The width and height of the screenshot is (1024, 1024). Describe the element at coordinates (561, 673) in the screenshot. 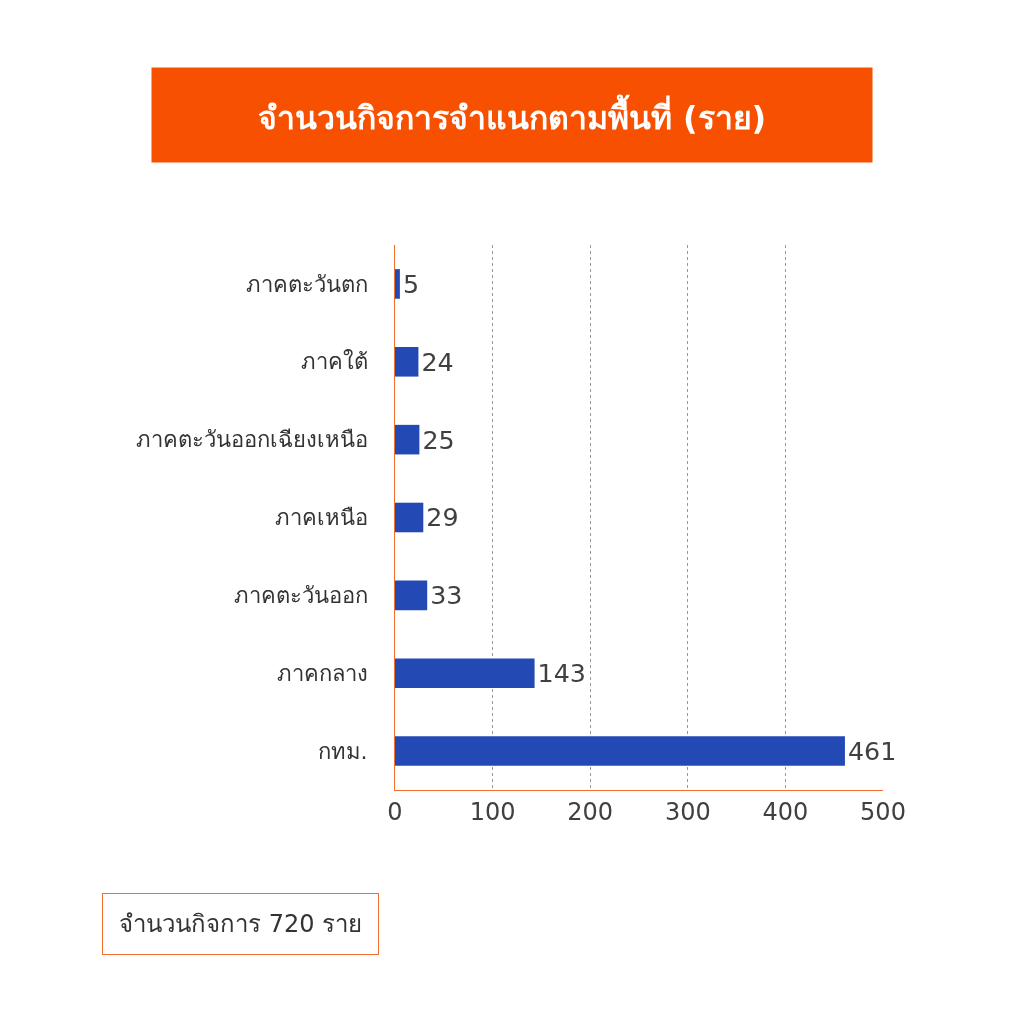

I see `data-label: 143` at that location.